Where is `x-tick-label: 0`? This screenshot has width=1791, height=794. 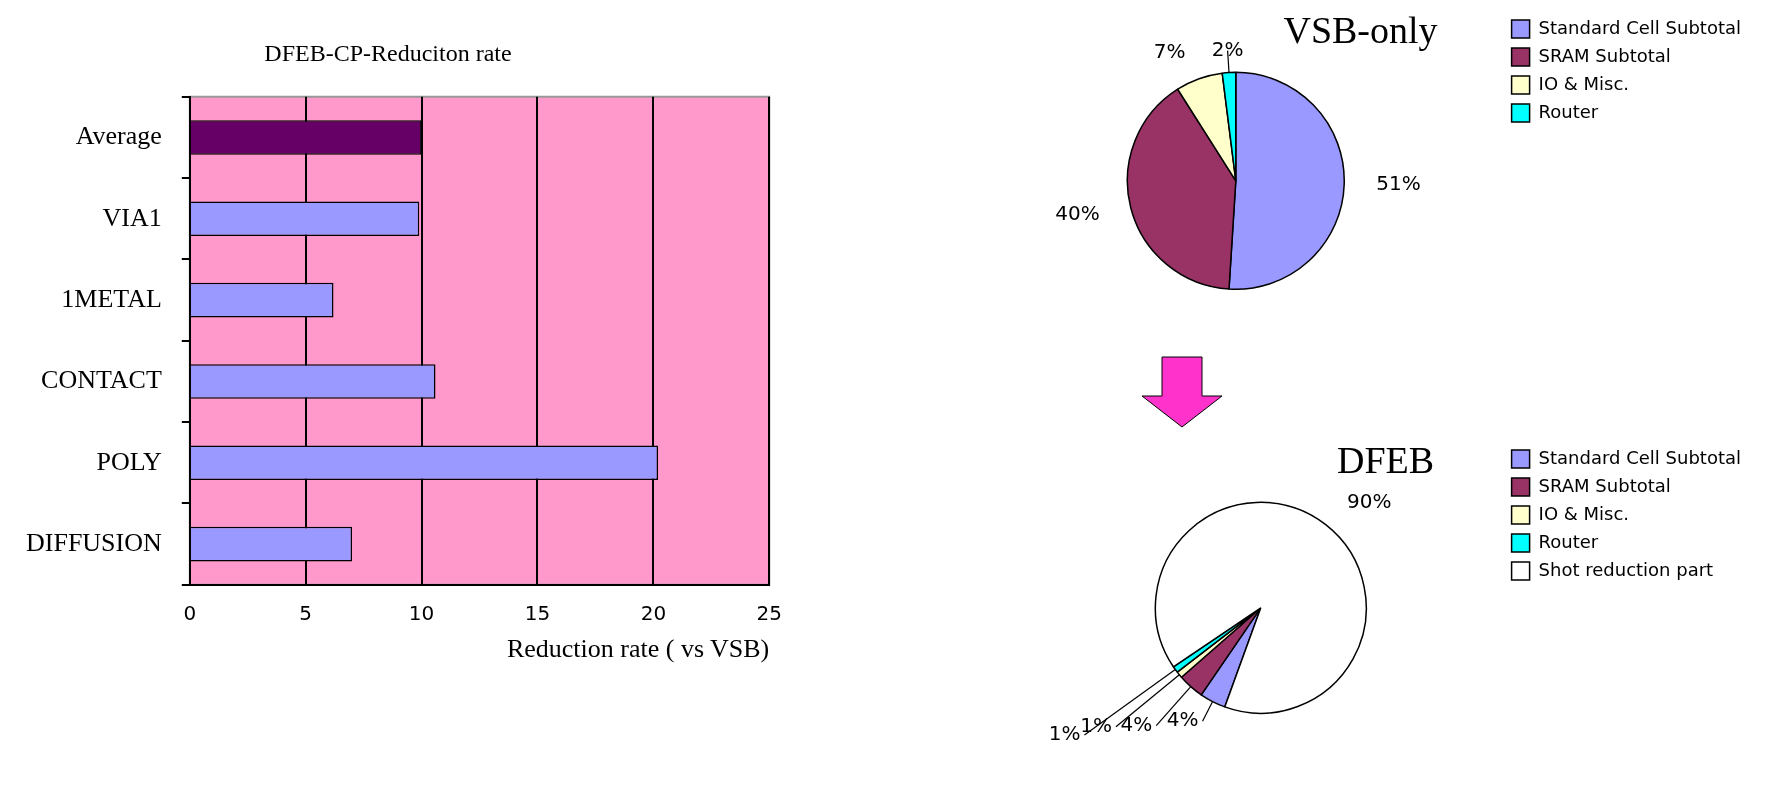 x-tick-label: 0 is located at coordinates (190, 613).